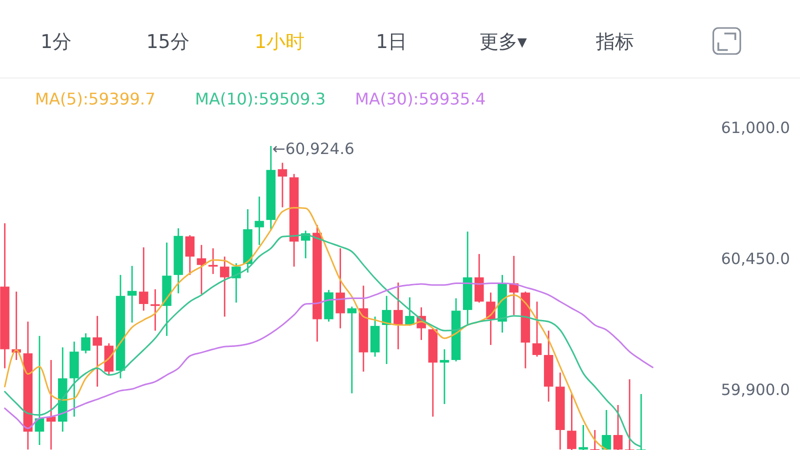  Describe the element at coordinates (95, 99) in the screenshot. I see `text: MA(5):59399.7` at that location.